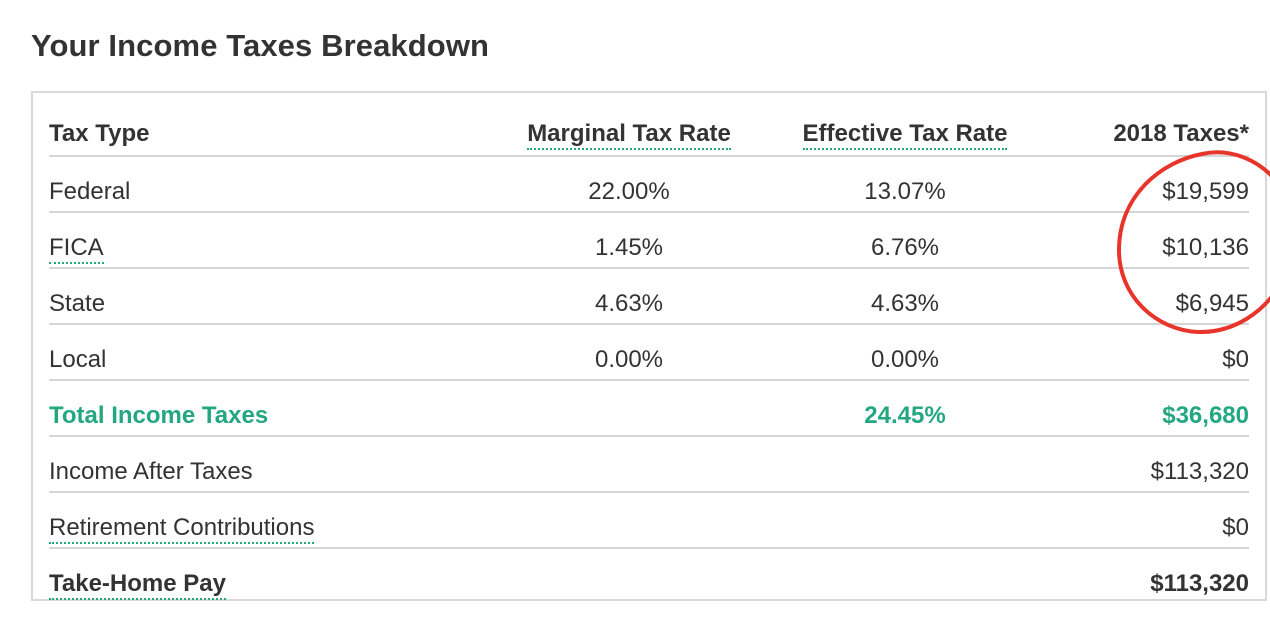 Image resolution: width=1270 pixels, height=628 pixels. Describe the element at coordinates (905, 247) in the screenshot. I see `fica-effective-rate: 6.76%` at that location.